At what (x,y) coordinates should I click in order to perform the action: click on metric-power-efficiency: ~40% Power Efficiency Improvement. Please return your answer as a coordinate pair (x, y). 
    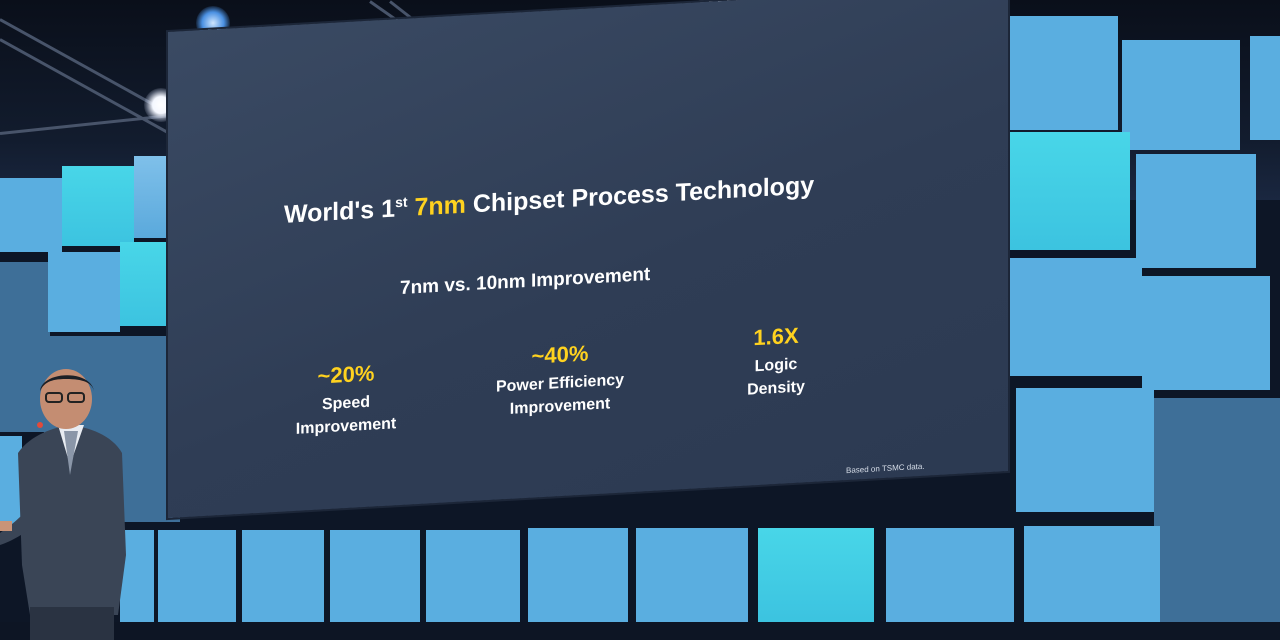
    Looking at the image, I should click on (560, 379).